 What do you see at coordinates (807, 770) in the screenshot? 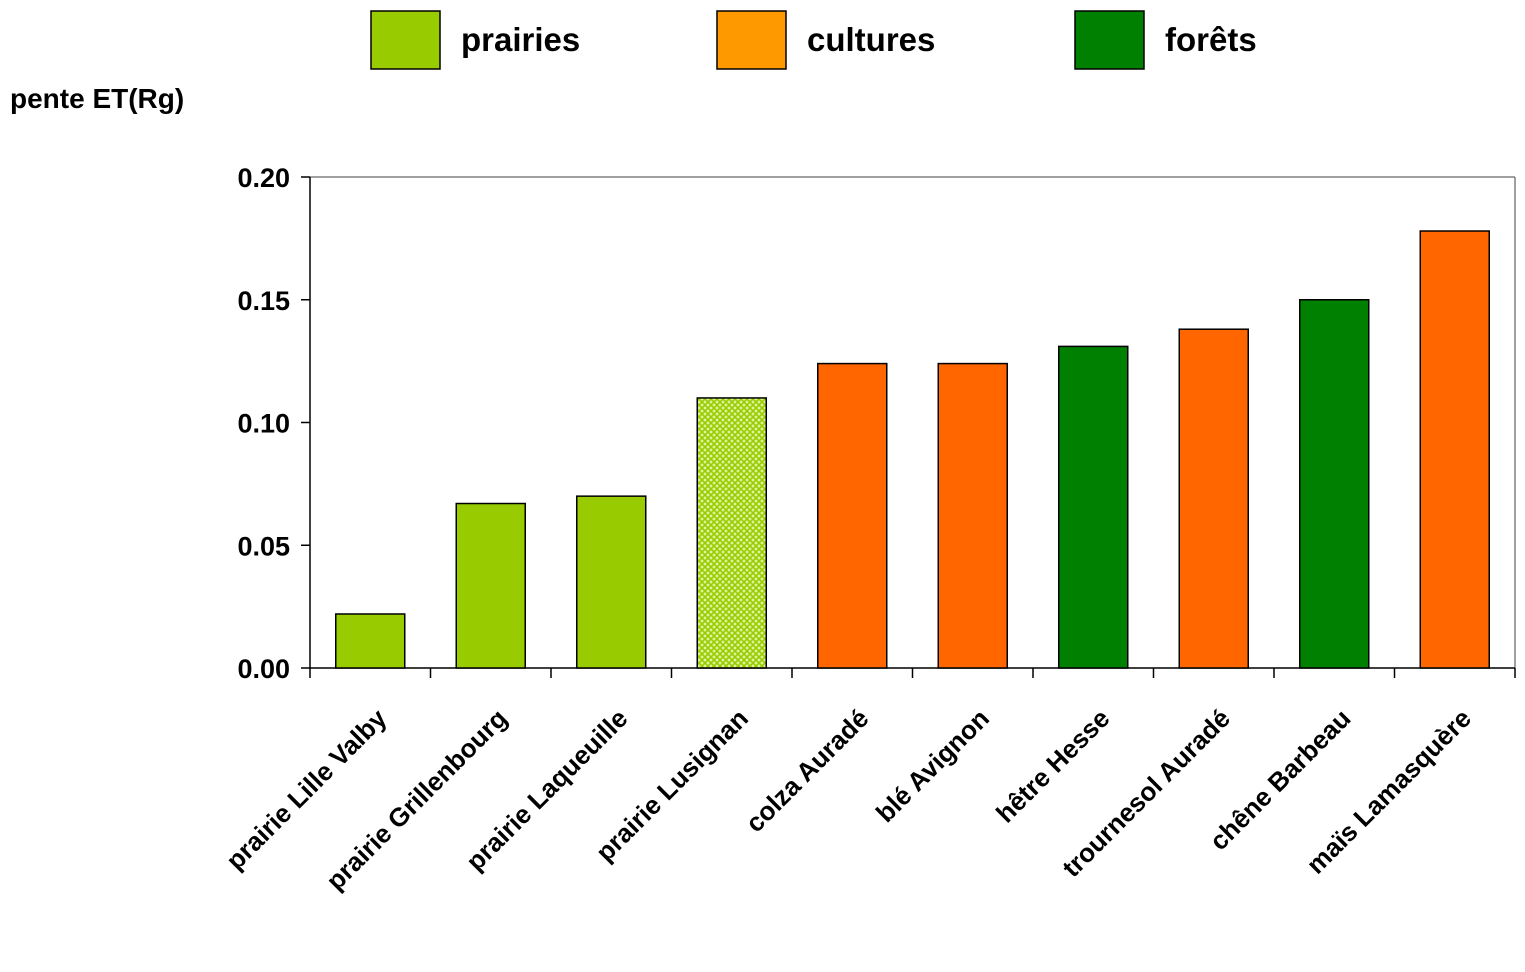
I see `x-category-label: colza Auradé` at bounding box center [807, 770].